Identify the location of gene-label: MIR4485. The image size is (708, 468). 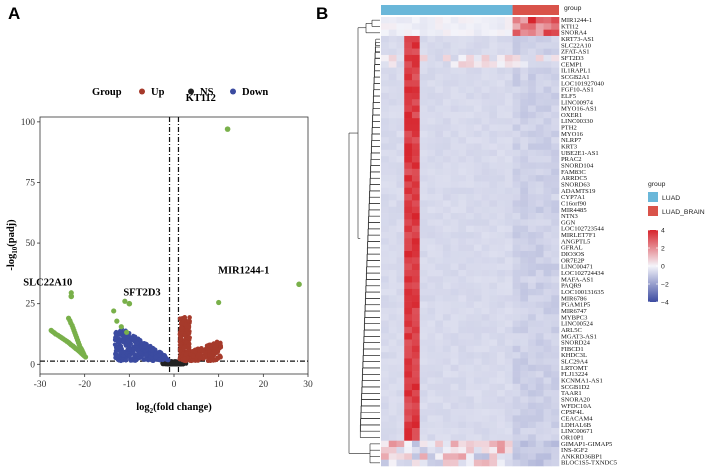
(574, 210).